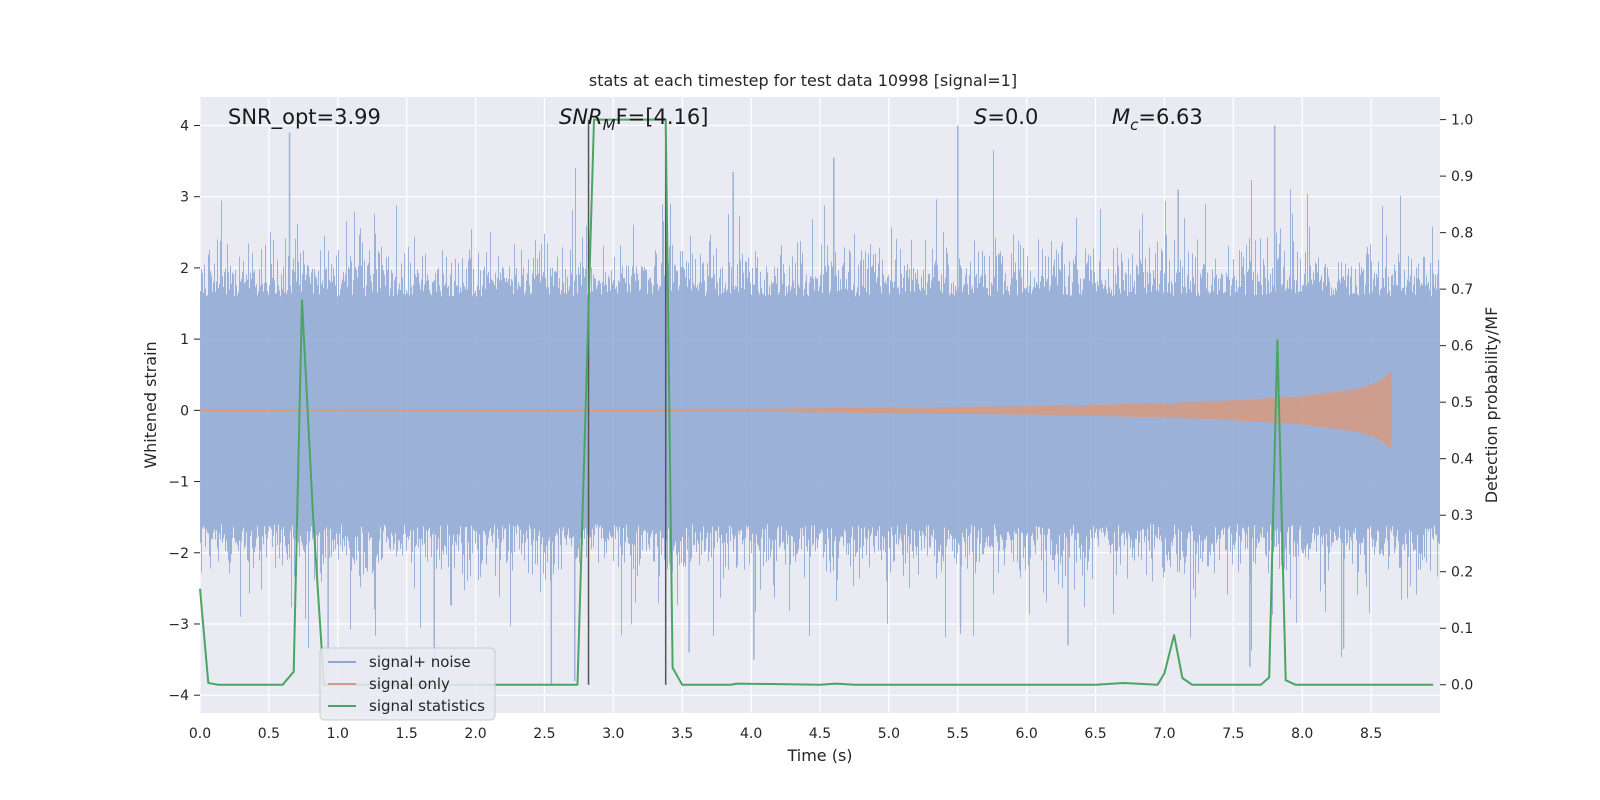 The width and height of the screenshot is (1600, 800). I want to click on y-right-tick-label-7: 0.3, so click(1462, 516).